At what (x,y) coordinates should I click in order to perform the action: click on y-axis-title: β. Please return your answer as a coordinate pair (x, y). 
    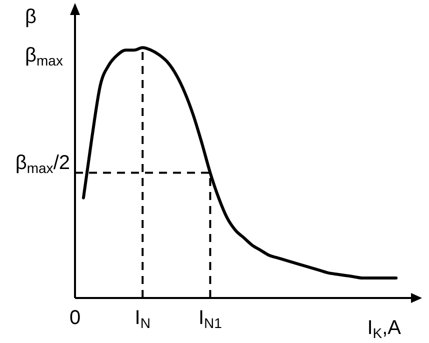
    Looking at the image, I should click on (31, 17).